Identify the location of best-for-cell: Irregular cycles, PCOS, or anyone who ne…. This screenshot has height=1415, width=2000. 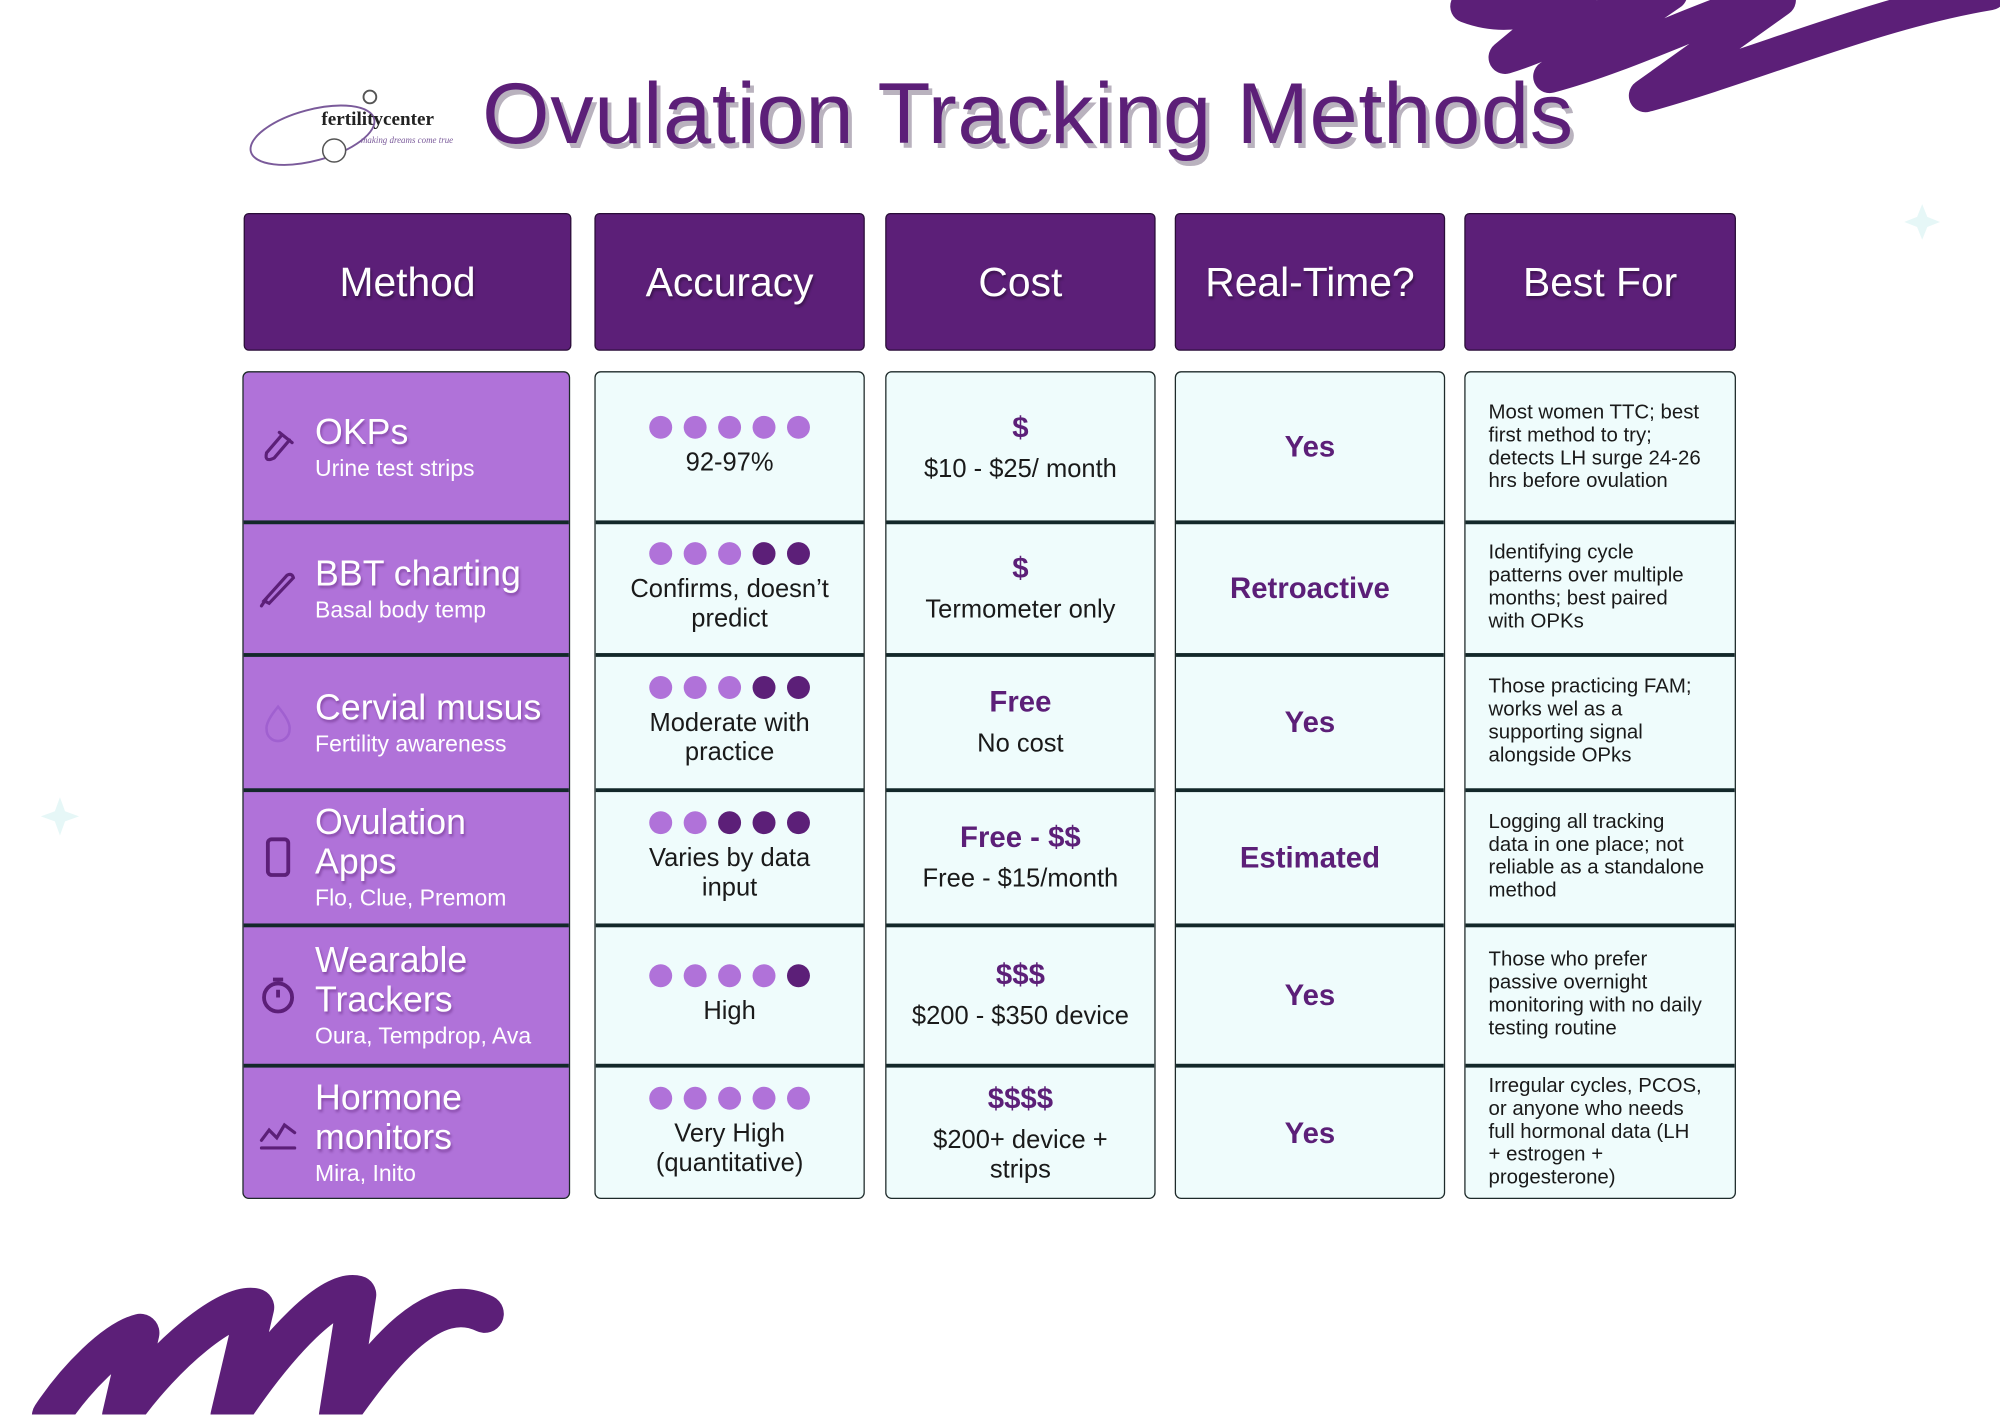
(1600, 1131).